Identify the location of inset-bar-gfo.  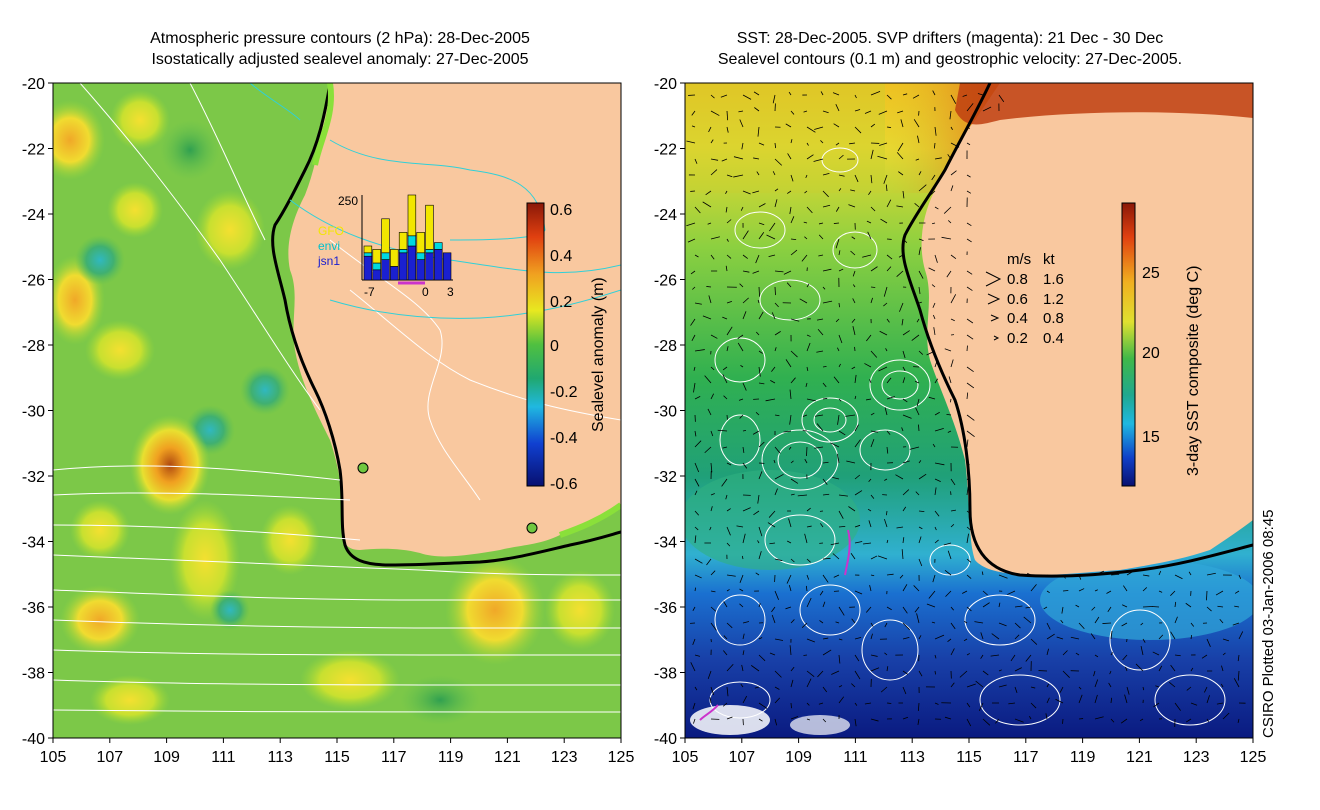
(394, 258).